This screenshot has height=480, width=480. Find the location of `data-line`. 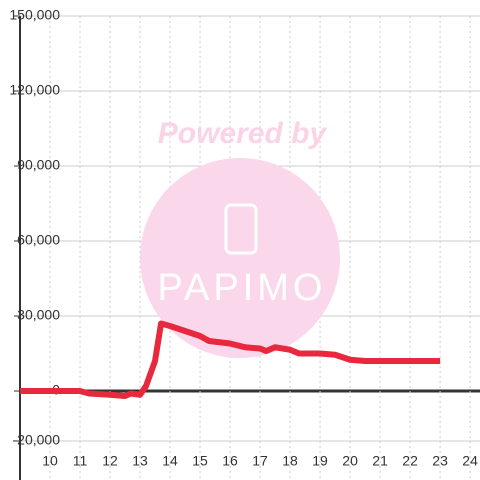

data-line is located at coordinates (230, 359).